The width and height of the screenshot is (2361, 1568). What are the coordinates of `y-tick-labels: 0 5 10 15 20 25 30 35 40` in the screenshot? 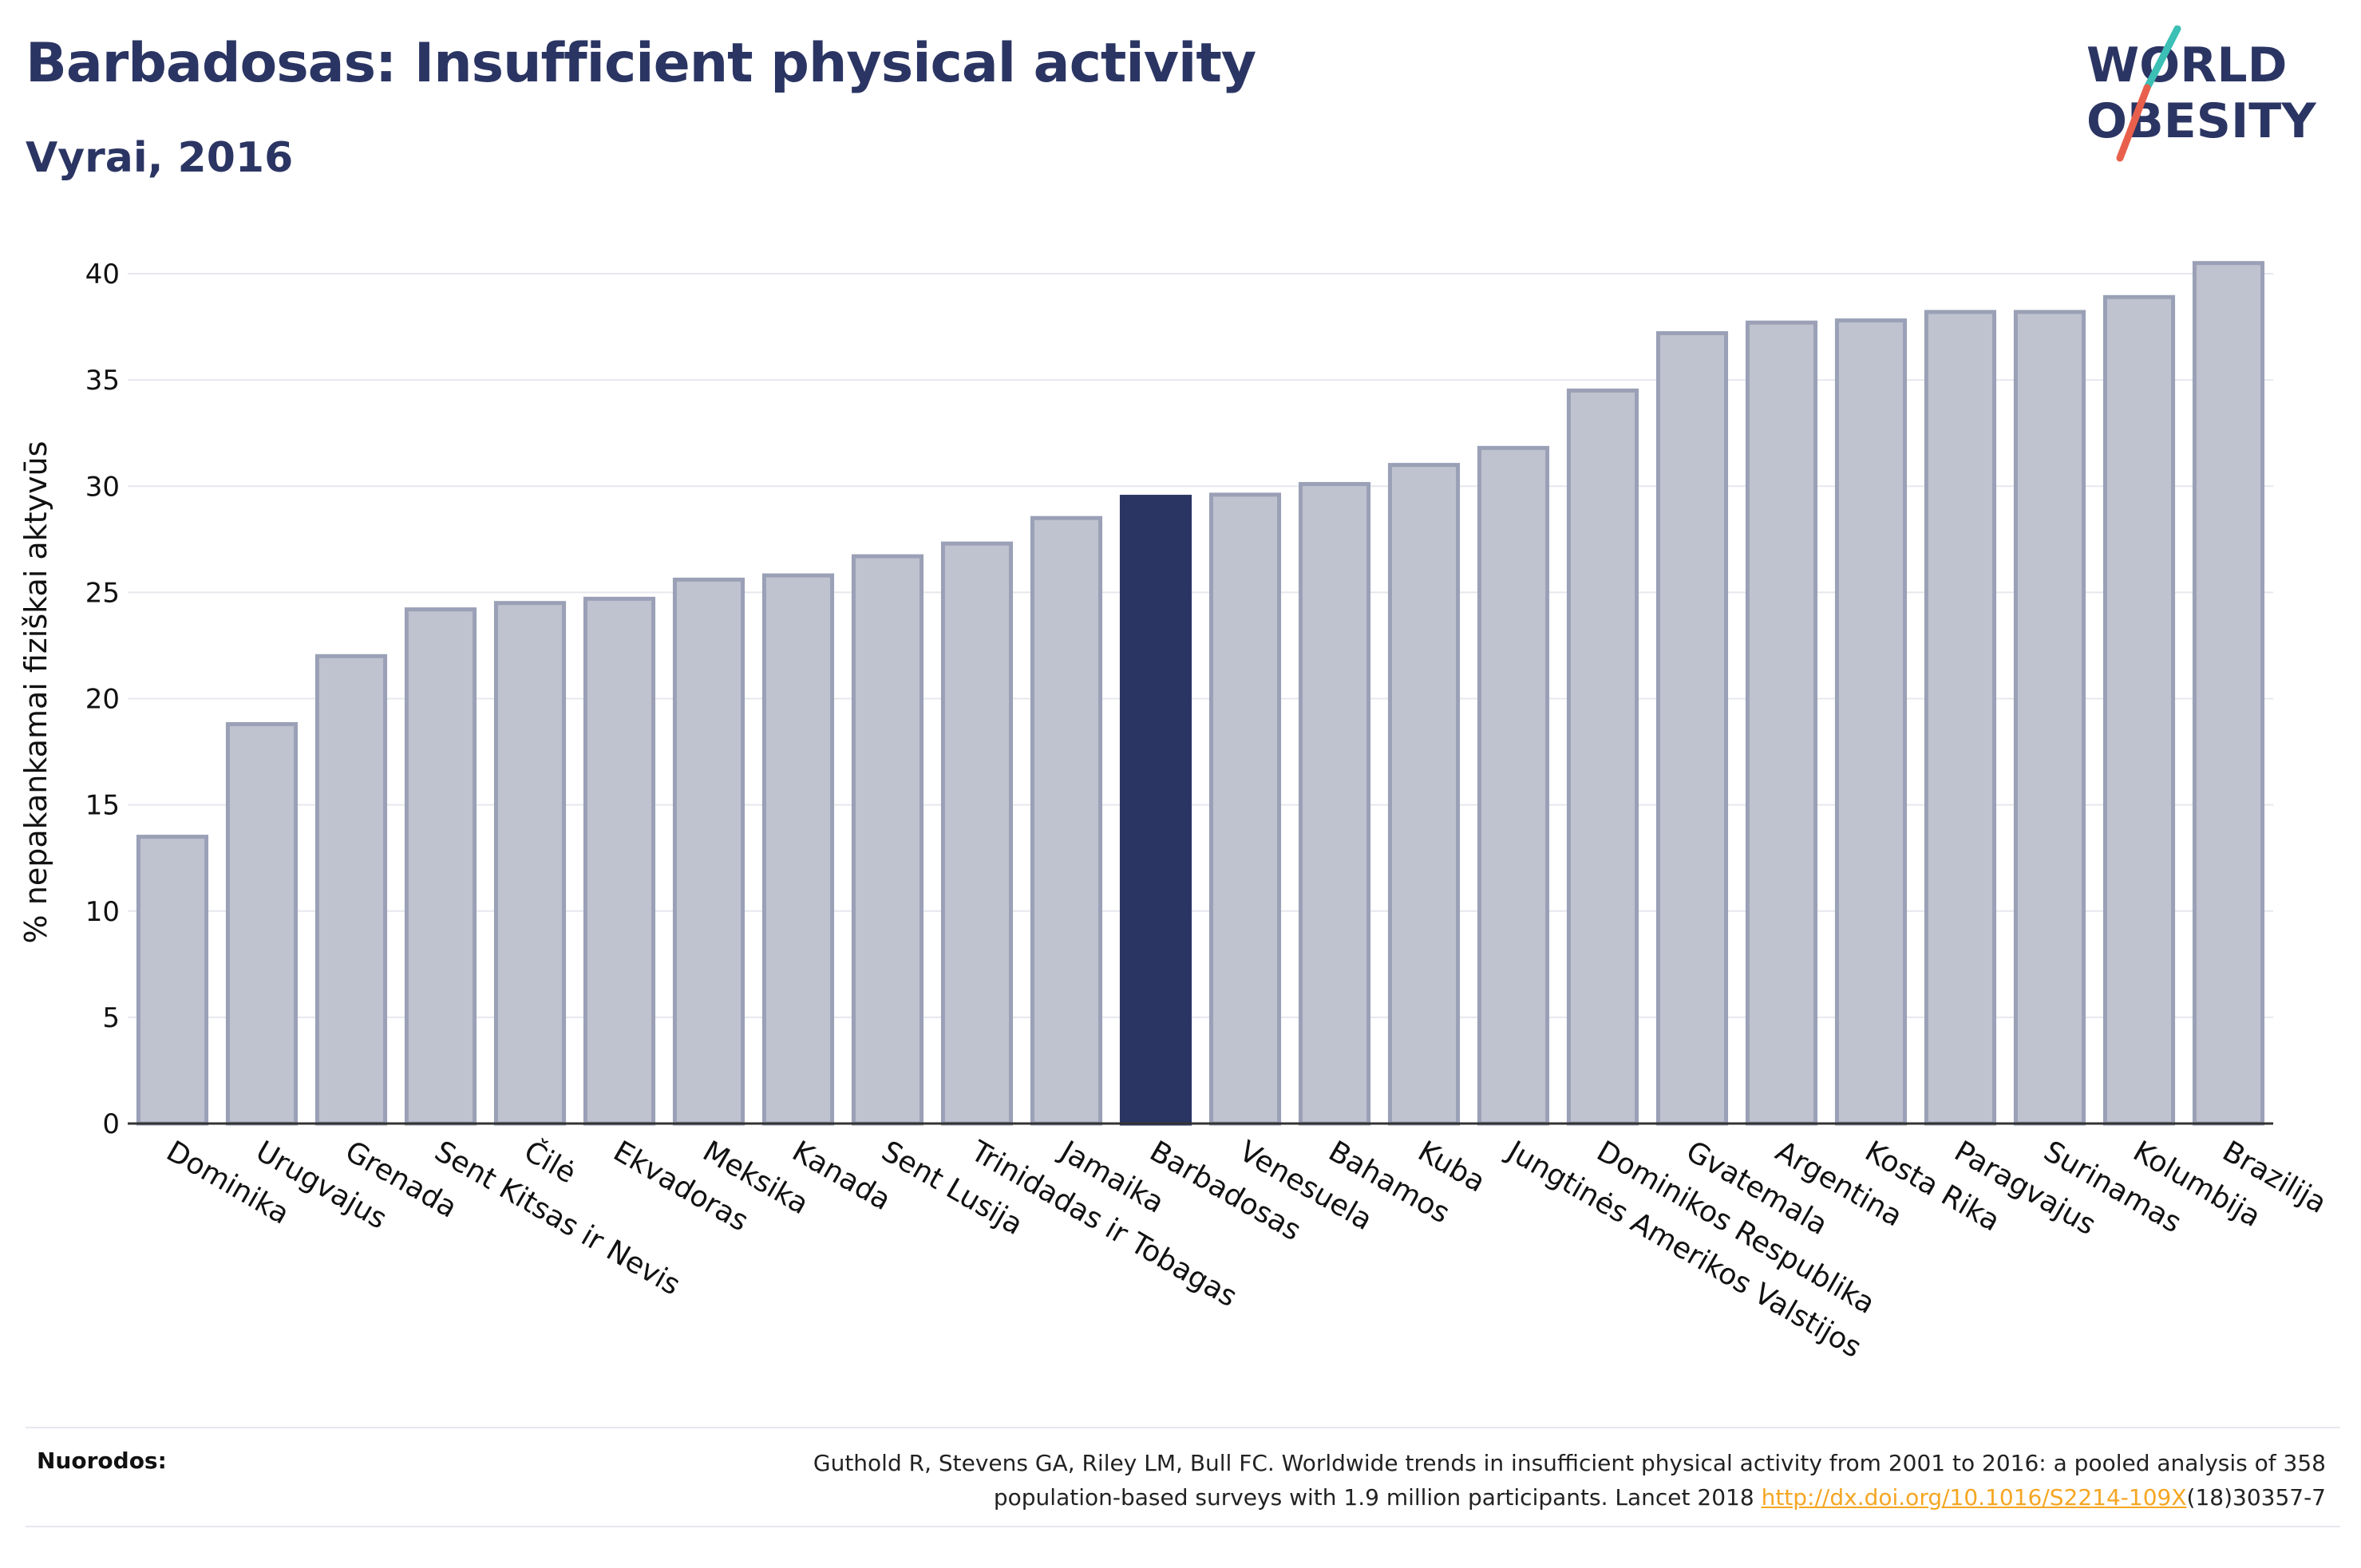 It's located at (102, 699).